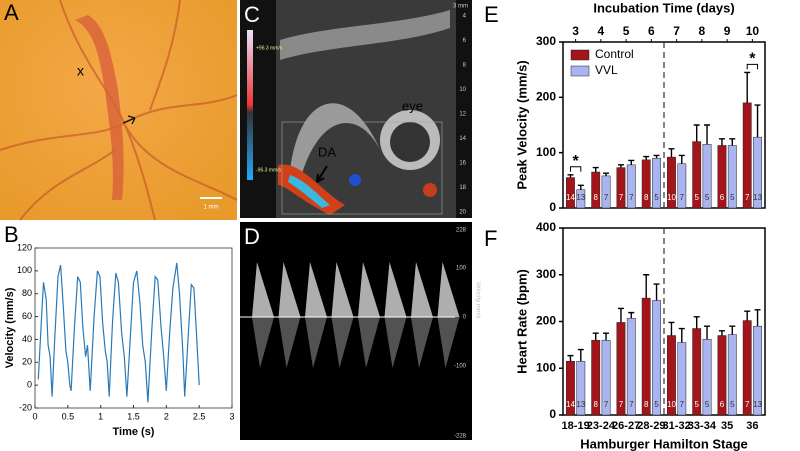  What do you see at coordinates (575, 169) in the screenshot?
I see `sig-bracket` at bounding box center [575, 169].